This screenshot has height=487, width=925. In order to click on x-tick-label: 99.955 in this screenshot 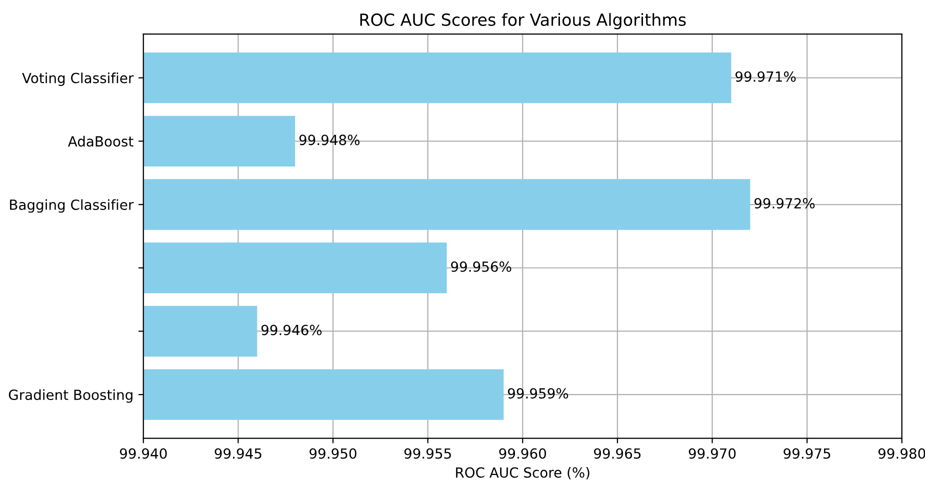, I will do `click(427, 453)`.